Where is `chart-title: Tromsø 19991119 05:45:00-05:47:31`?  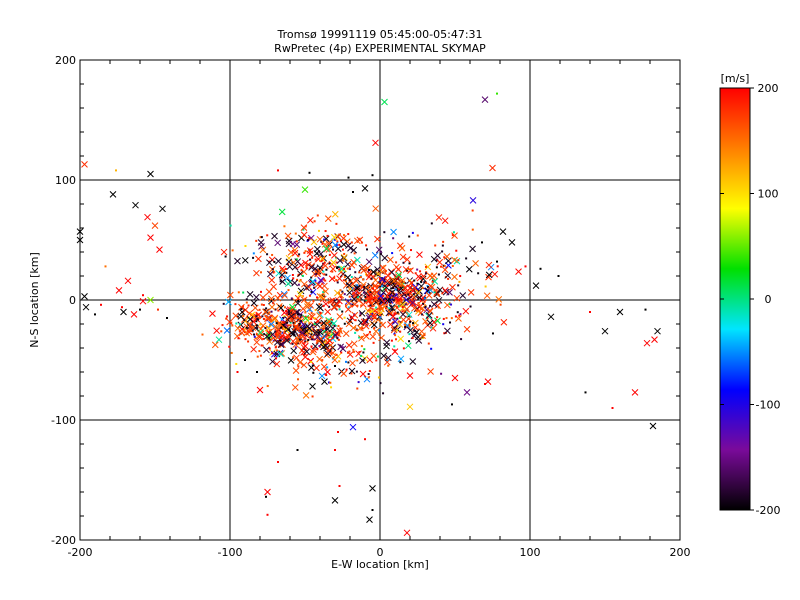
chart-title: Tromsø 19991119 05:45:00-05:47:31 is located at coordinates (379, 34).